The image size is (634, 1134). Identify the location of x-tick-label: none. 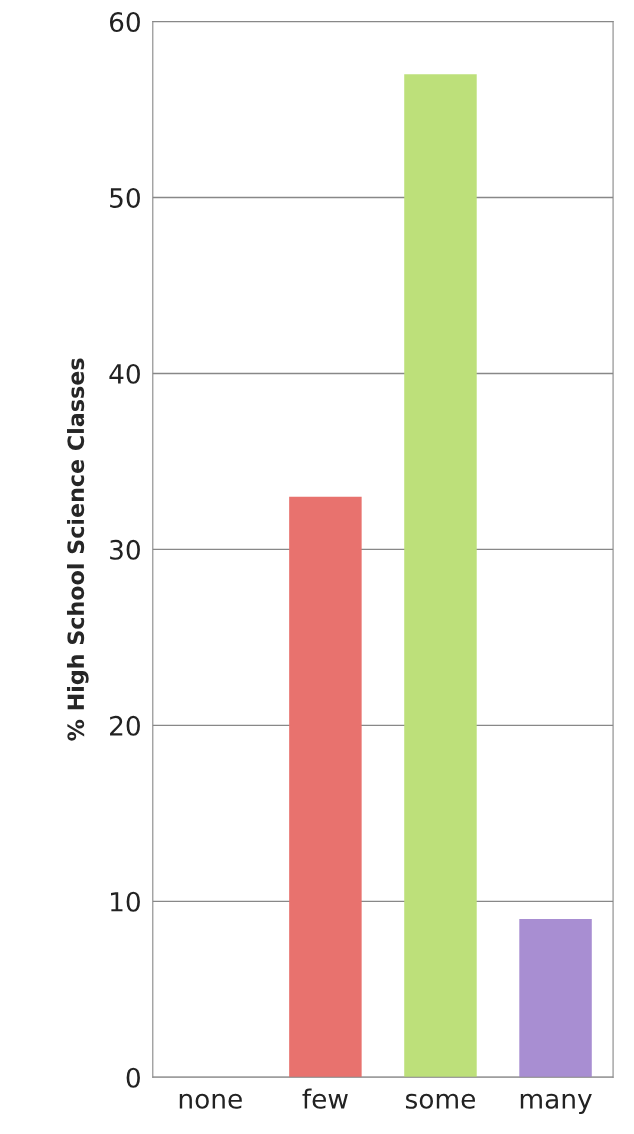
(210, 1101).